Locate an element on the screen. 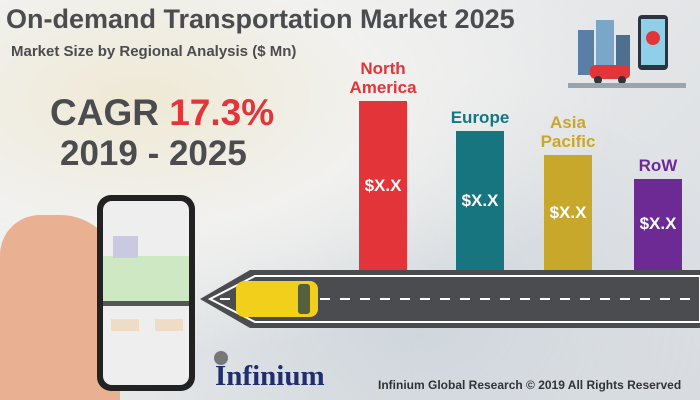 This screenshot has width=700, height=400. smartphone-map-illustration is located at coordinates (146, 293).